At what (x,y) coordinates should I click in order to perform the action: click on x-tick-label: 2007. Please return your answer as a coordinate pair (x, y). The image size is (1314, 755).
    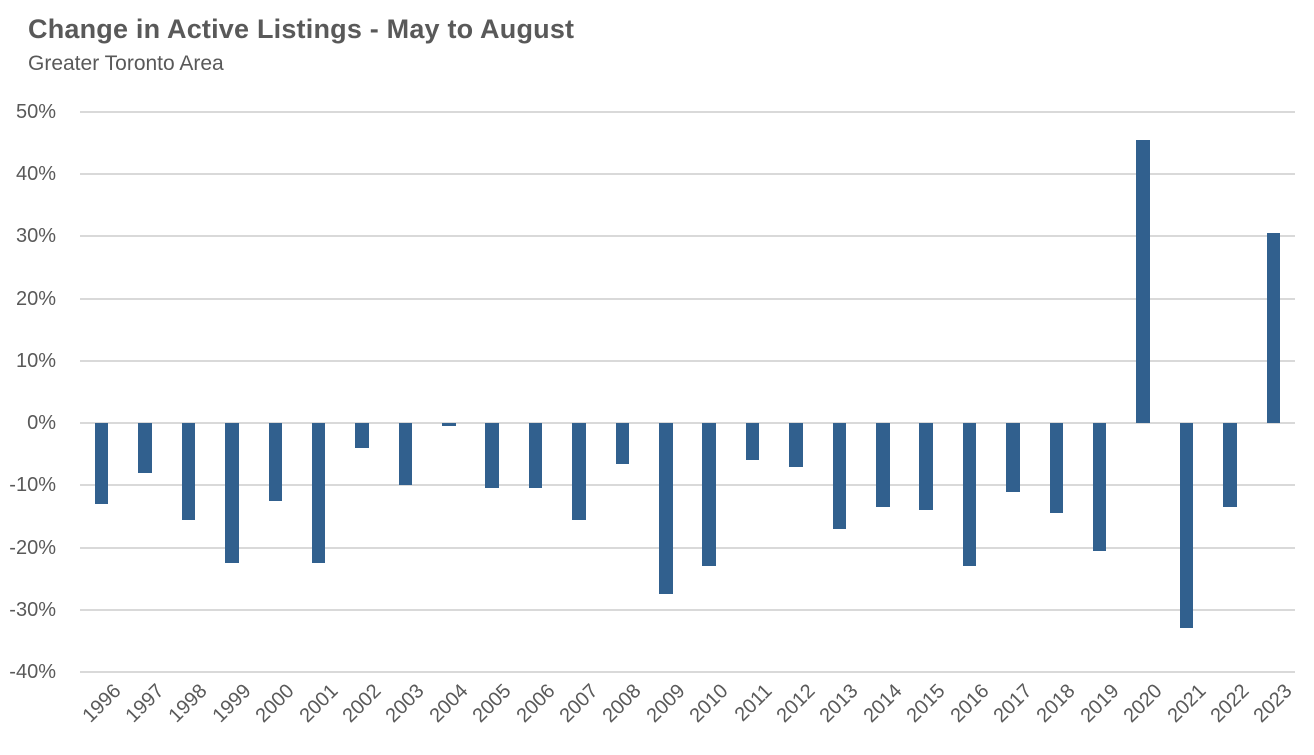
    Looking at the image, I should click on (579, 704).